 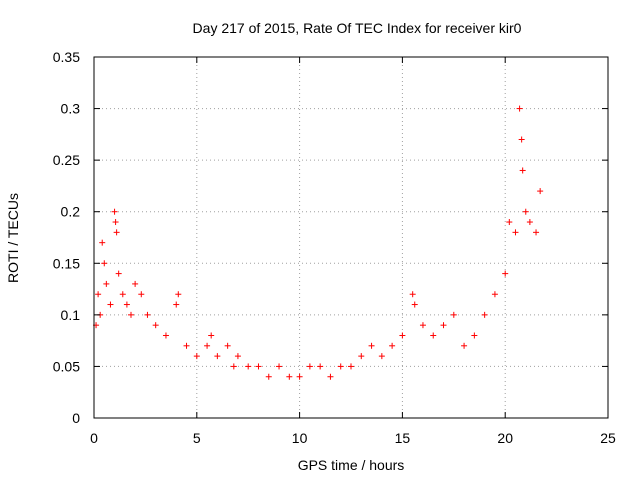 What do you see at coordinates (351, 465) in the screenshot?
I see `x-axis-label: GPS time / hours` at bounding box center [351, 465].